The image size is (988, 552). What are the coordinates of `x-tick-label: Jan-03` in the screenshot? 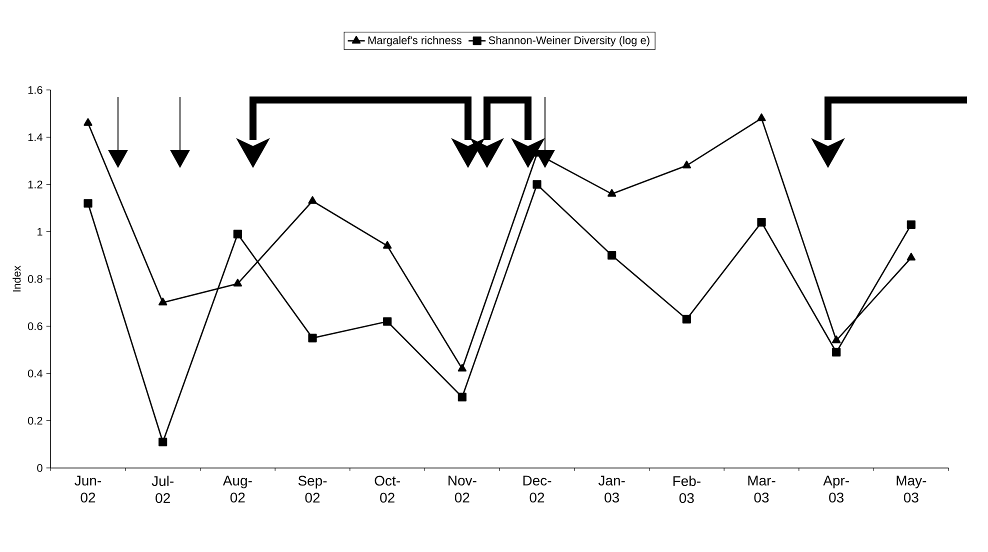 It's located at (611, 489).